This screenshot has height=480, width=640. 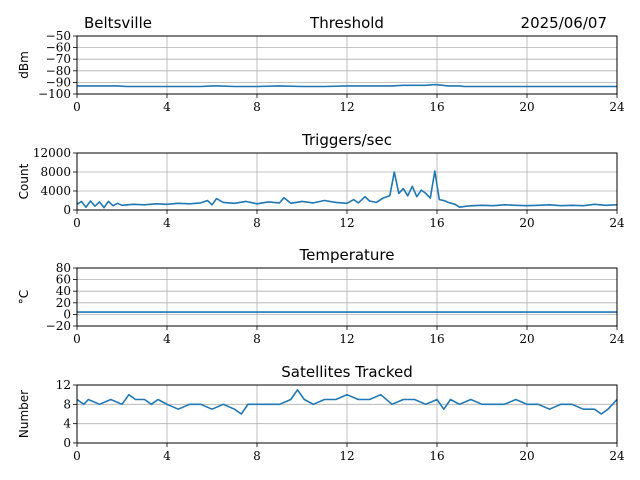 What do you see at coordinates (58, 326) in the screenshot?
I see `y-tick-label: −20` at bounding box center [58, 326].